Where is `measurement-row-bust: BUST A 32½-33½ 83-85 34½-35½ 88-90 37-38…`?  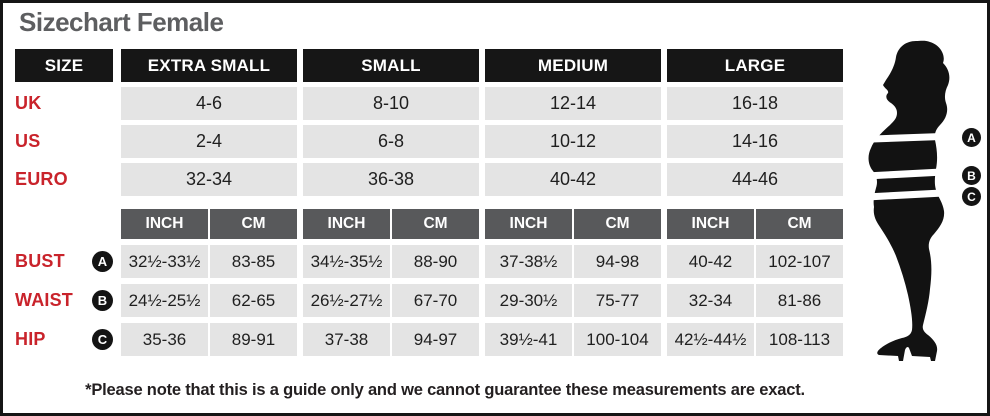 measurement-row-bust: BUST A 32½-33½ 83-85 34½-35½ 88-90 37-38… is located at coordinates (432, 261).